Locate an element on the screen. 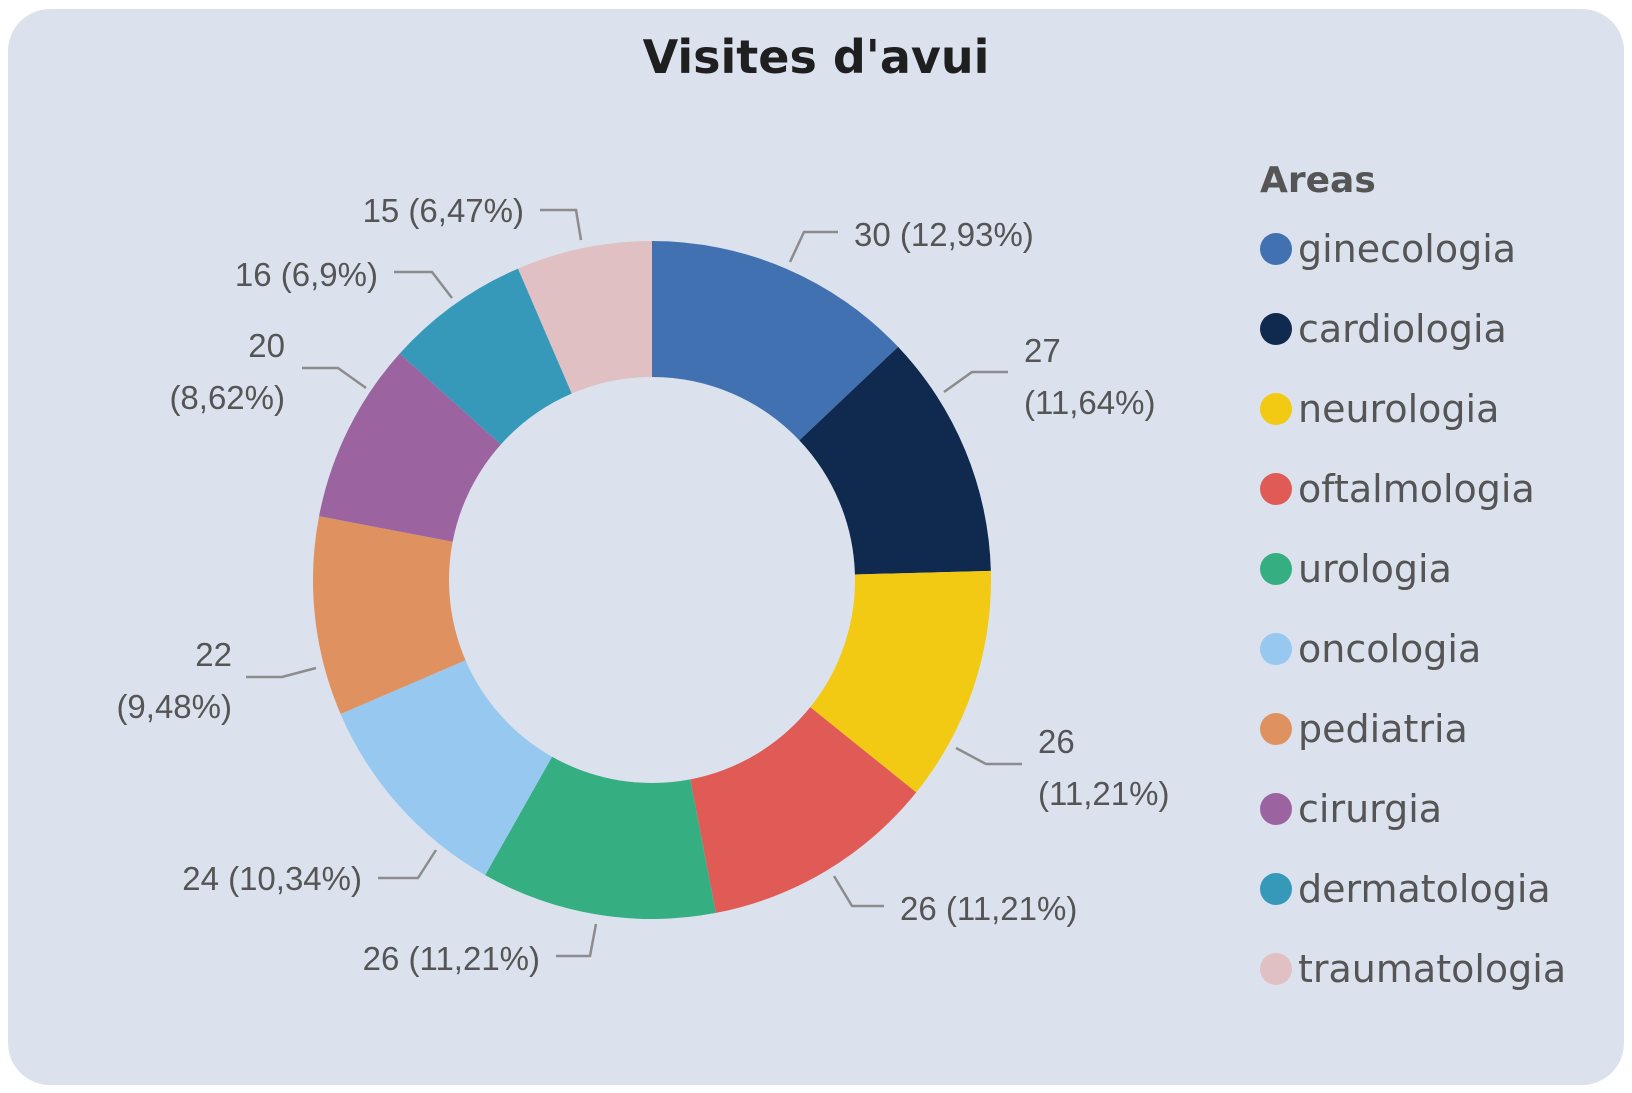  data-label-urologia: 26 (11,21%) is located at coordinates (451, 958).